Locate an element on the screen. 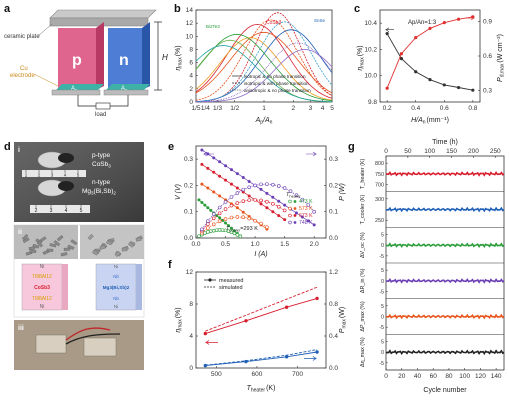 The height and width of the screenshot is (405, 509). panel-f-yticks-left: 0 4 8 12 is located at coordinates (192, 320).